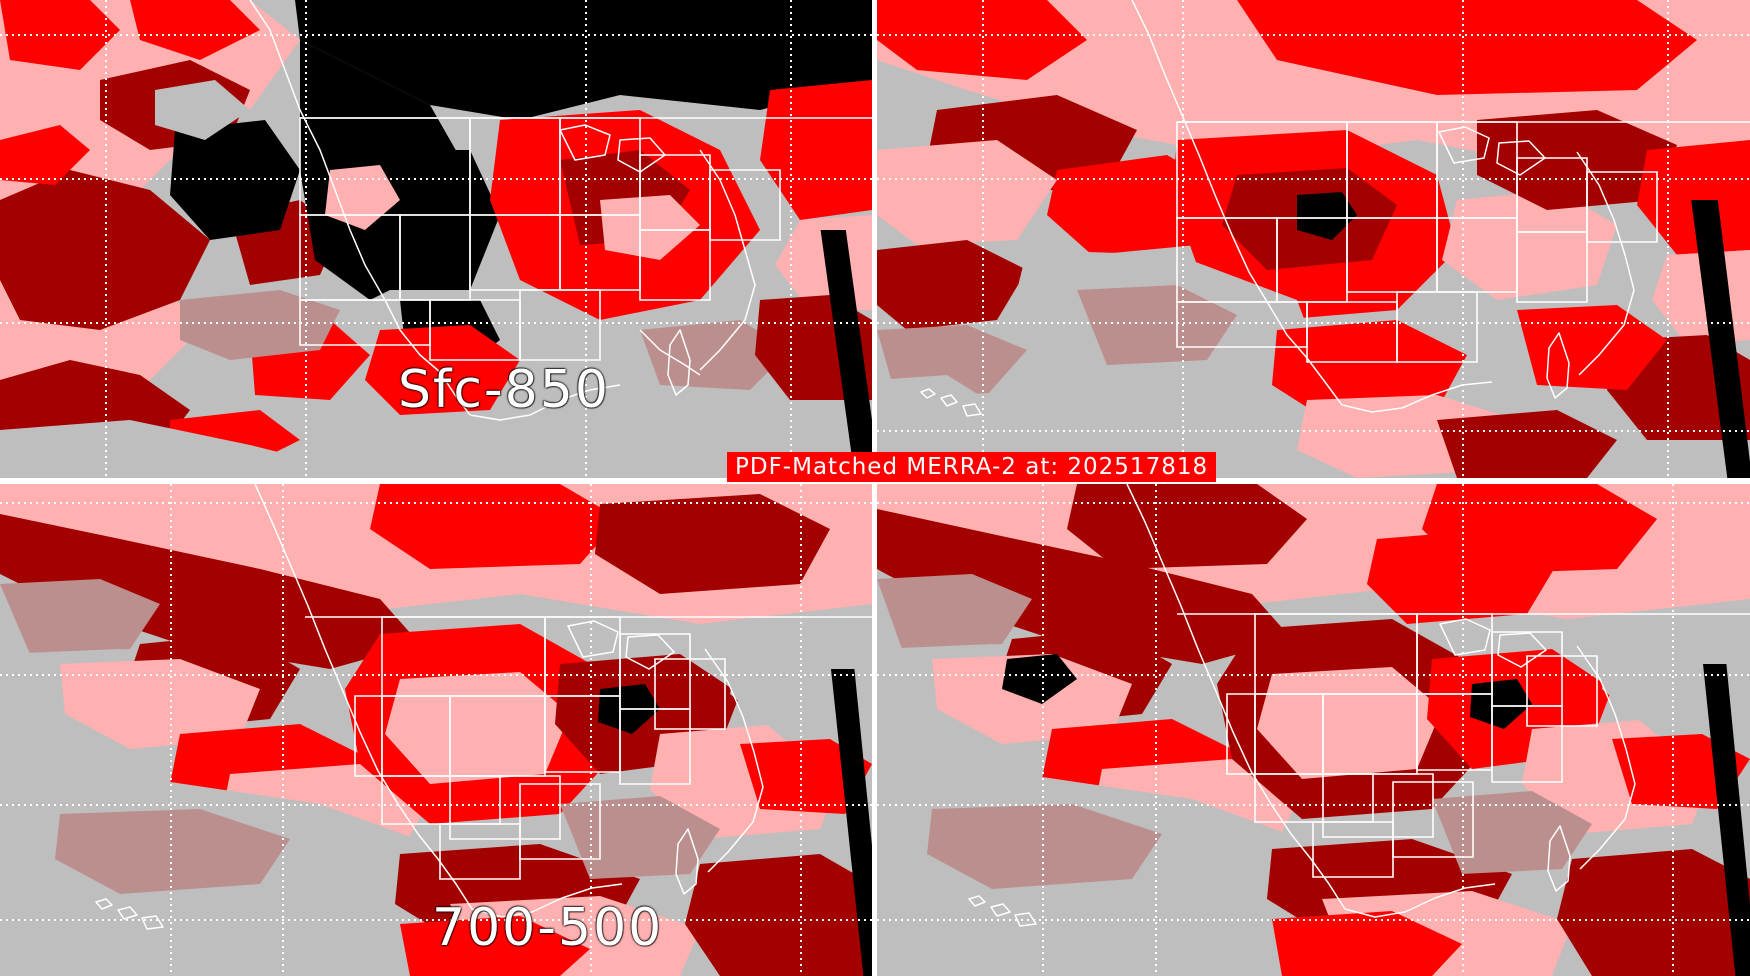  I want to click on figure-title-text: PDF-Matched MERRA-2 at: 202517818, so click(972, 467).